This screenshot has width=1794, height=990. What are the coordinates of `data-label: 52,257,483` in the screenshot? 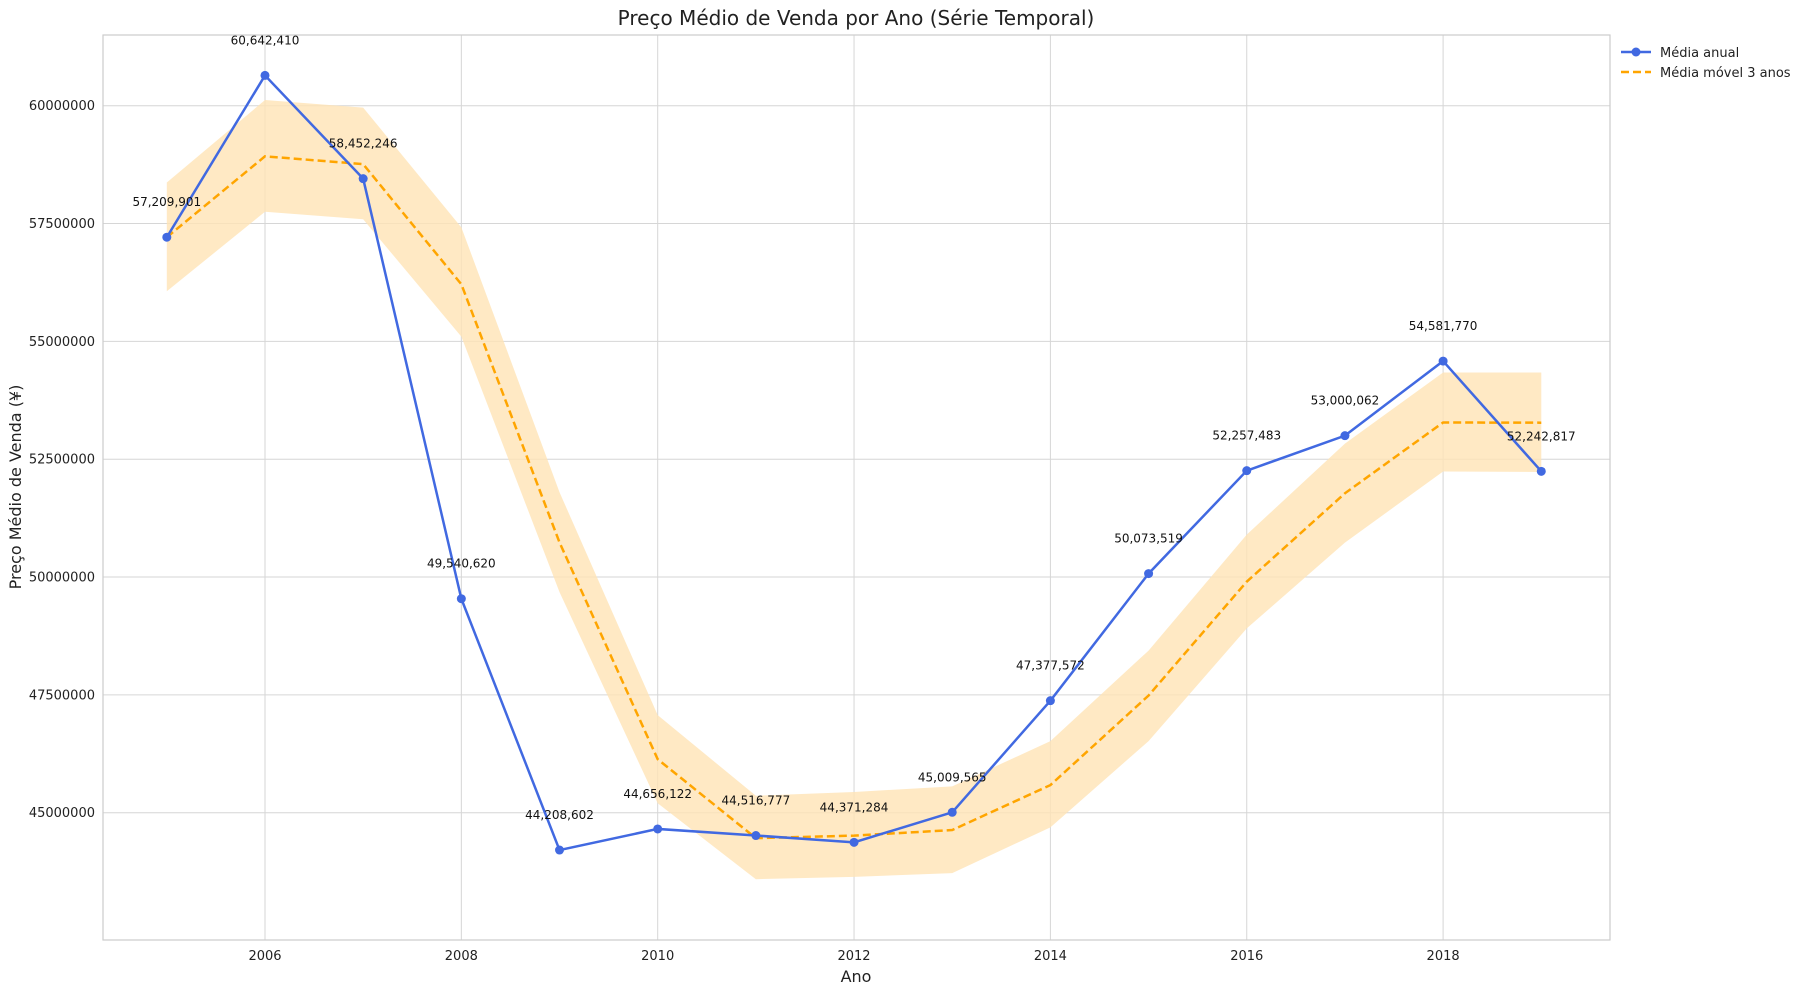 It's located at (1246, 436).